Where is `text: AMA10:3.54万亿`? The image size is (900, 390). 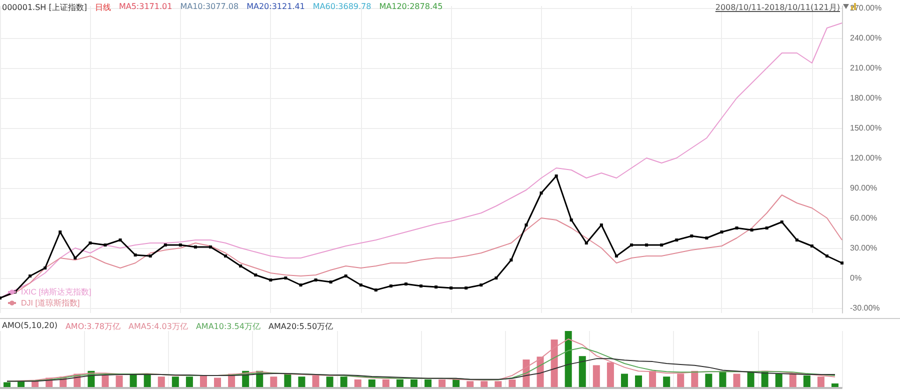 text: AMA10:3.54万亿 is located at coordinates (228, 326).